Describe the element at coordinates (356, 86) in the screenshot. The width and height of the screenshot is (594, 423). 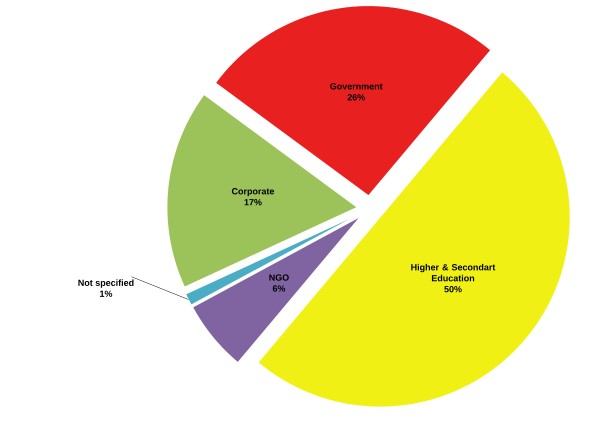
I see `slice-label: Government` at that location.